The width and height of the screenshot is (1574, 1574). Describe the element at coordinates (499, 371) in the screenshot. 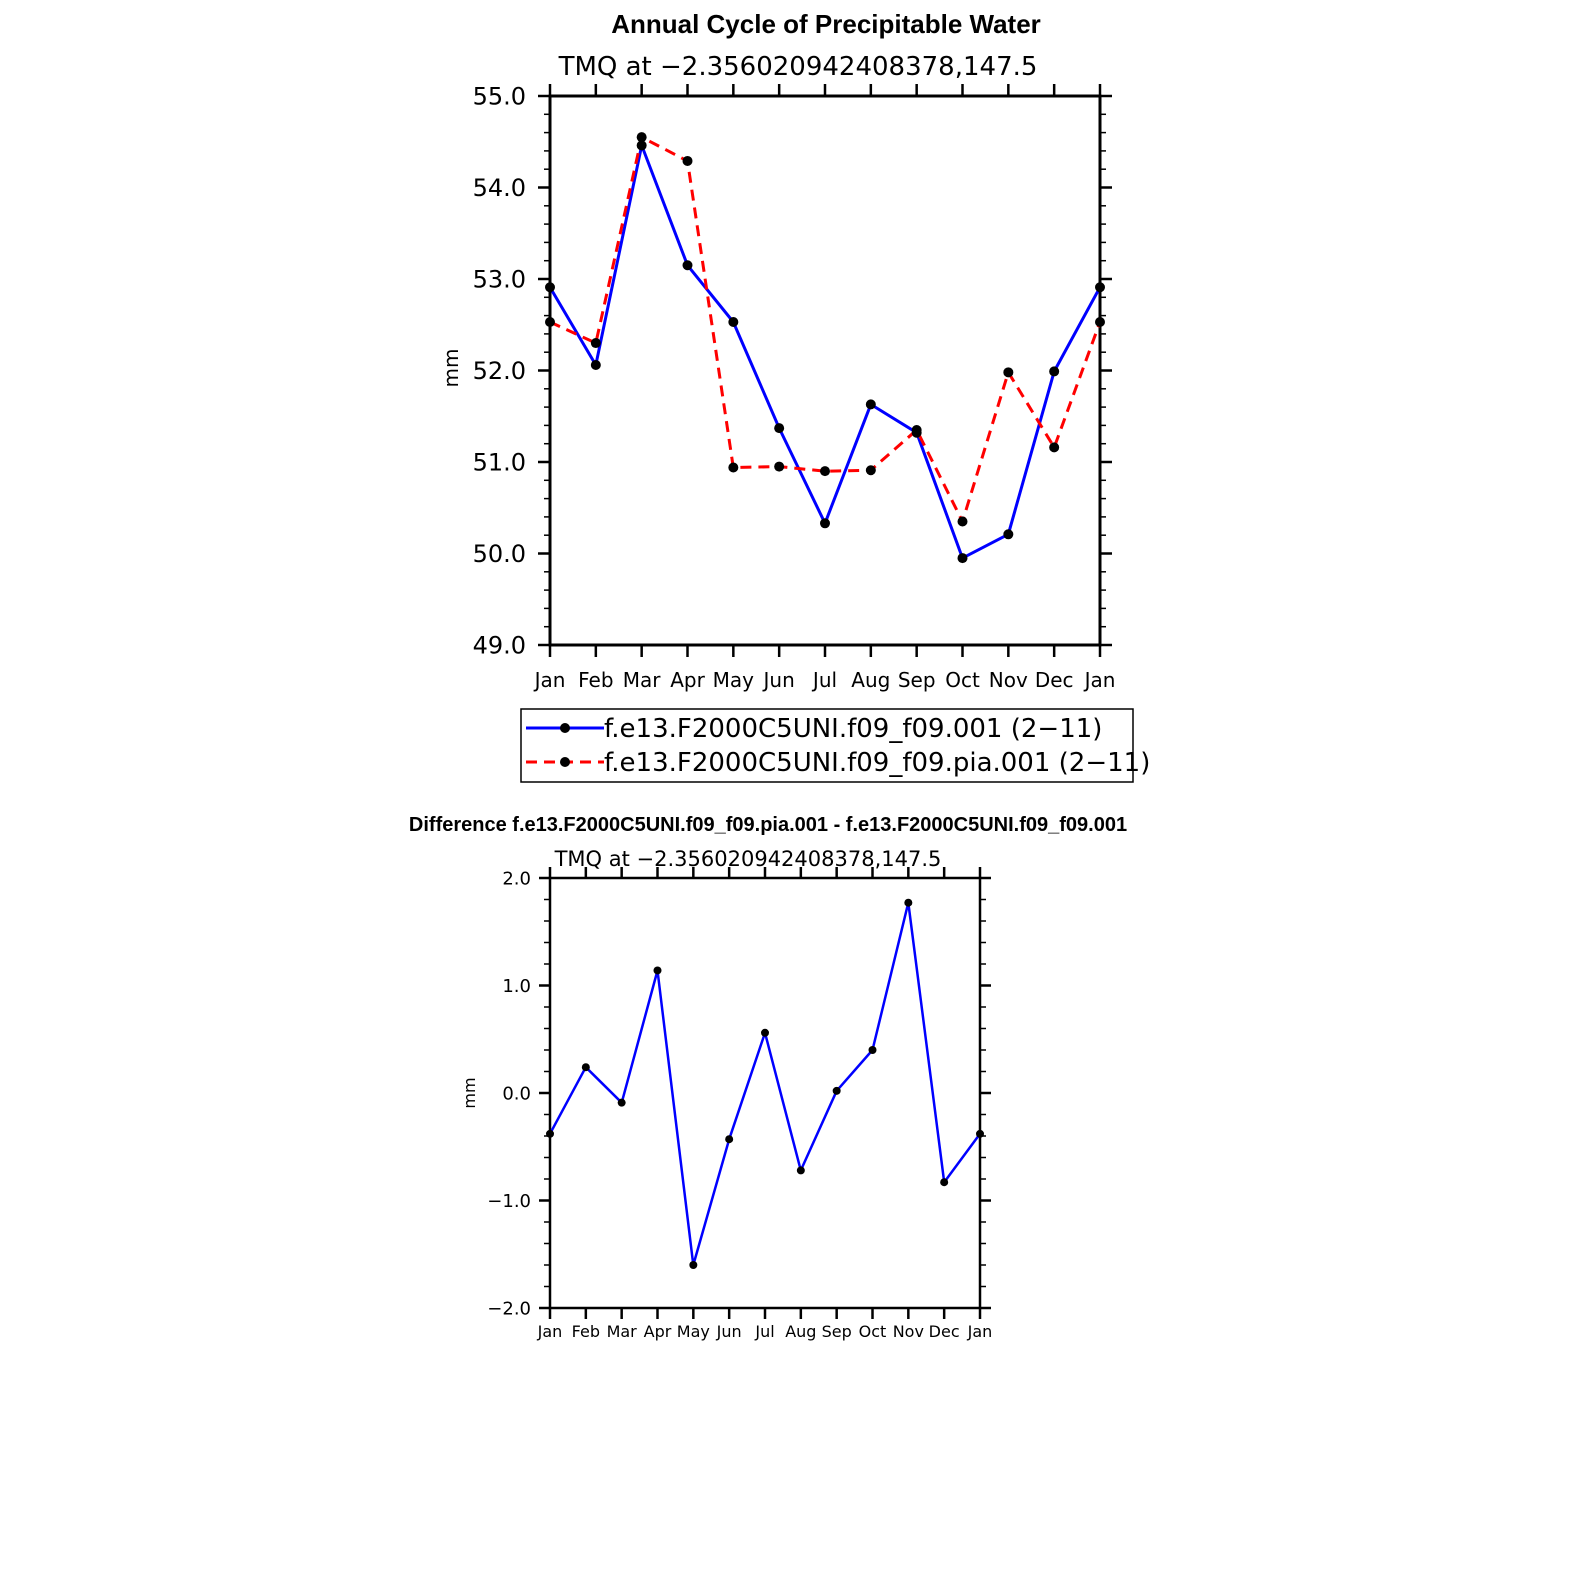

I see `y-tick-label: 52.0` at that location.